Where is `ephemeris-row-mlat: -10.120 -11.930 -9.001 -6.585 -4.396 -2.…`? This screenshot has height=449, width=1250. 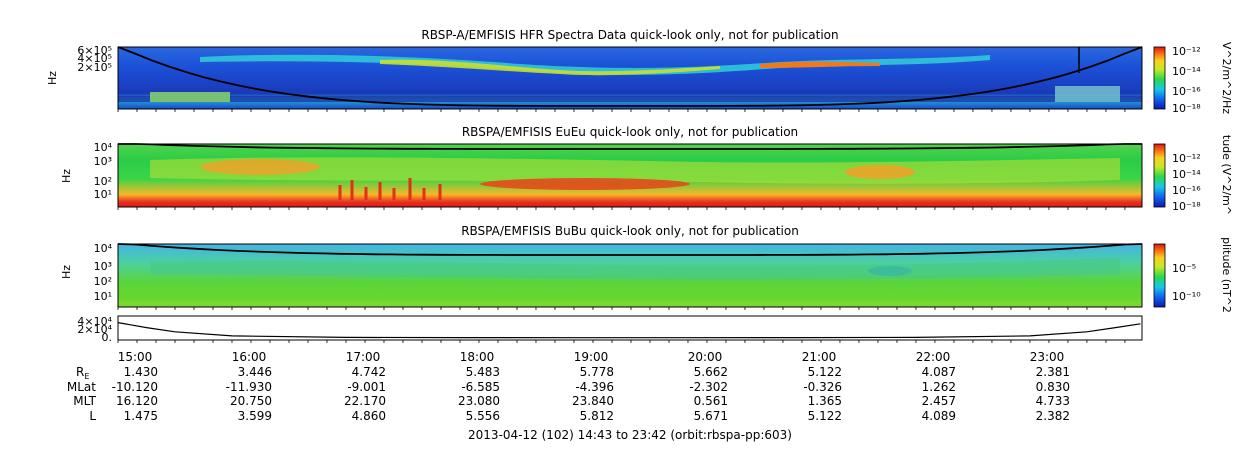
ephemeris-row-mlat: -10.120 -11.930 -9.001 -6.585 -4.396 -2.… is located at coordinates (591, 387).